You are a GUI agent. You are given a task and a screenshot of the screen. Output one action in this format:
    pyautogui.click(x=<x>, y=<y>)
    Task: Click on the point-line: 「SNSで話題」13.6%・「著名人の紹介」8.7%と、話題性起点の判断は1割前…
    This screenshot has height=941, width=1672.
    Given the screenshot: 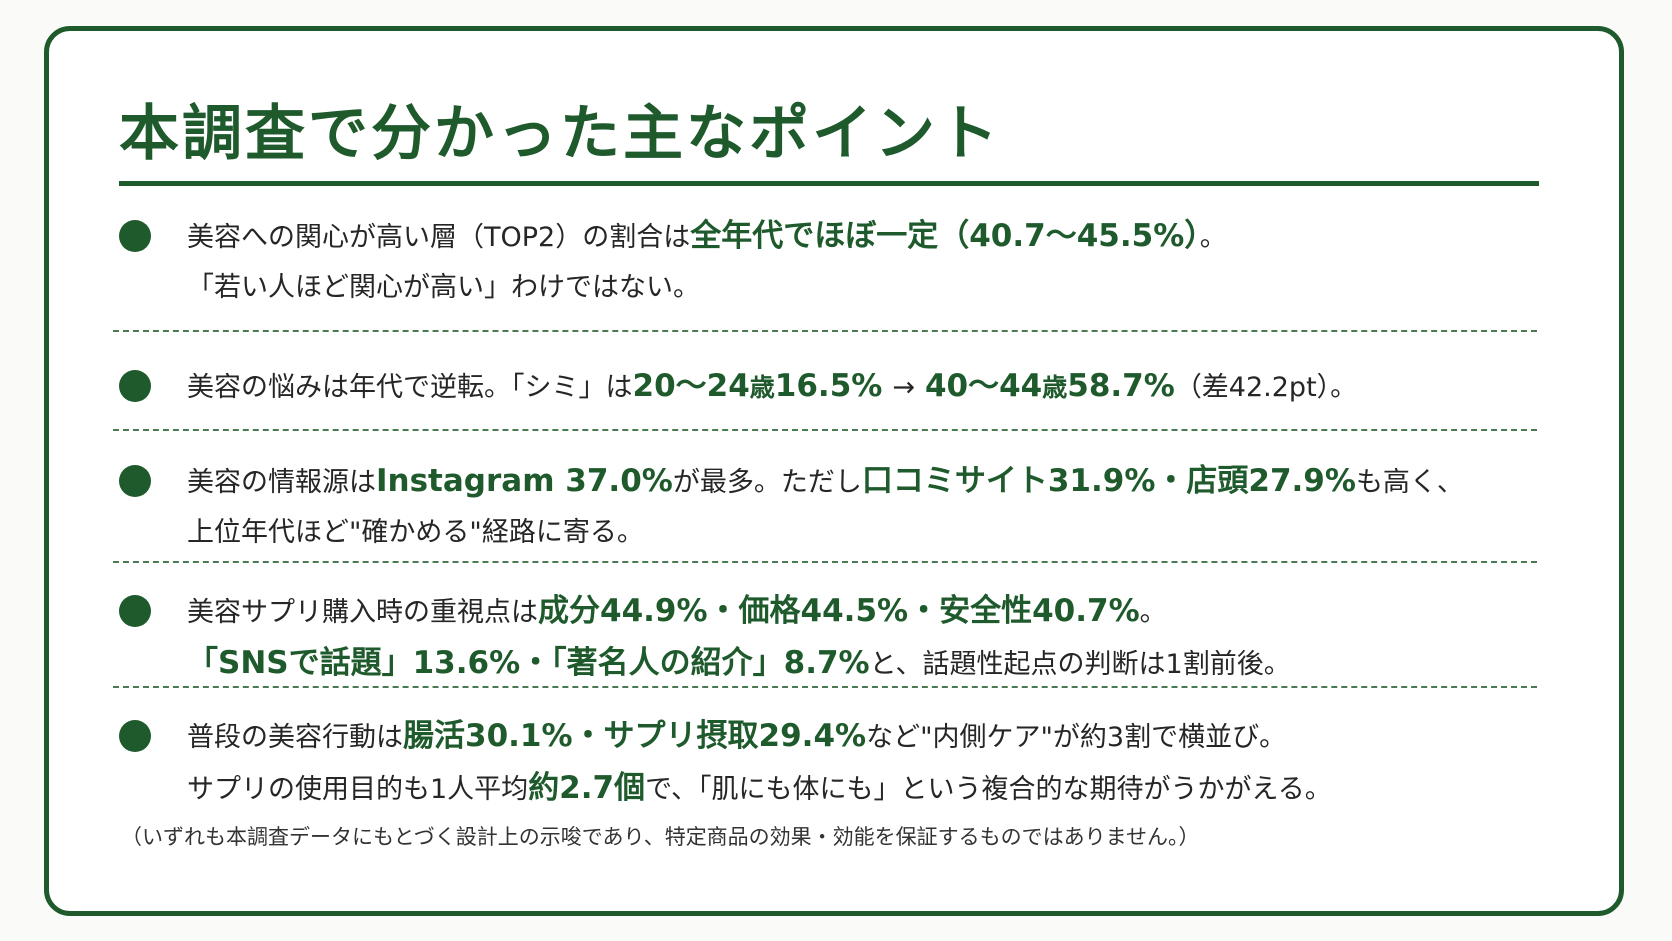 What is the action you would take?
    pyautogui.click(x=887, y=664)
    